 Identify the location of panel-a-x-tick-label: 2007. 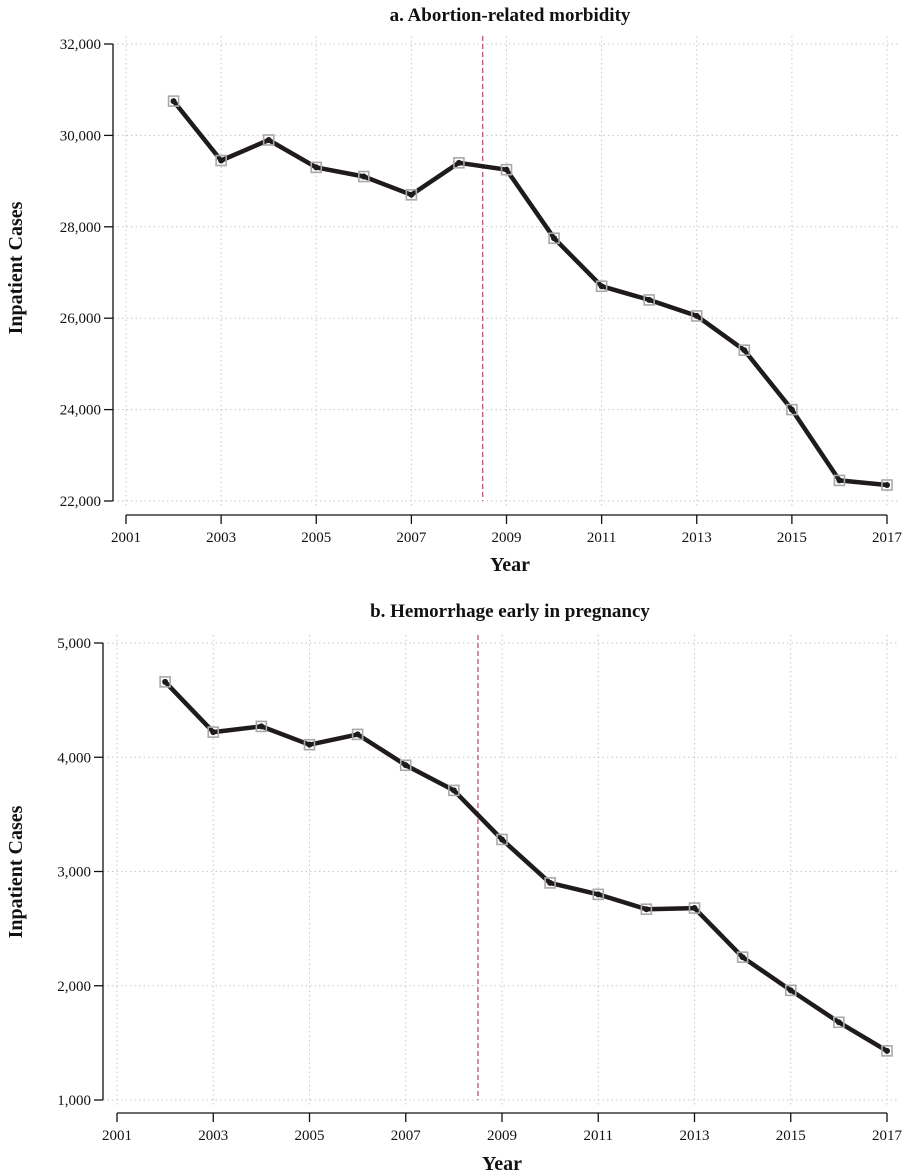
(411, 538).